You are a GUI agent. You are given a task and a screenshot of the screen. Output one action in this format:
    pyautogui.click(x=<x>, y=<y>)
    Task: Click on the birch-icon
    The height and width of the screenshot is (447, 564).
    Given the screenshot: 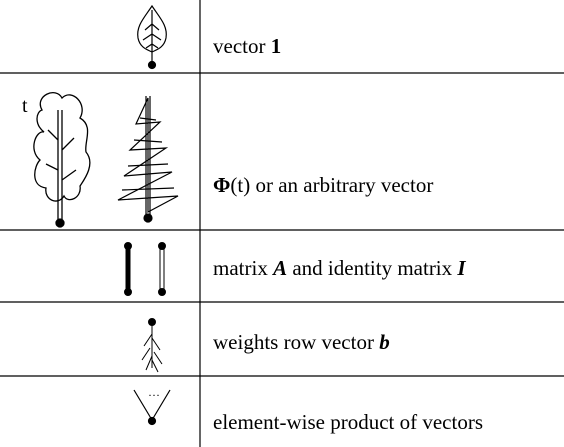 What is the action you would take?
    pyautogui.click(x=62, y=160)
    